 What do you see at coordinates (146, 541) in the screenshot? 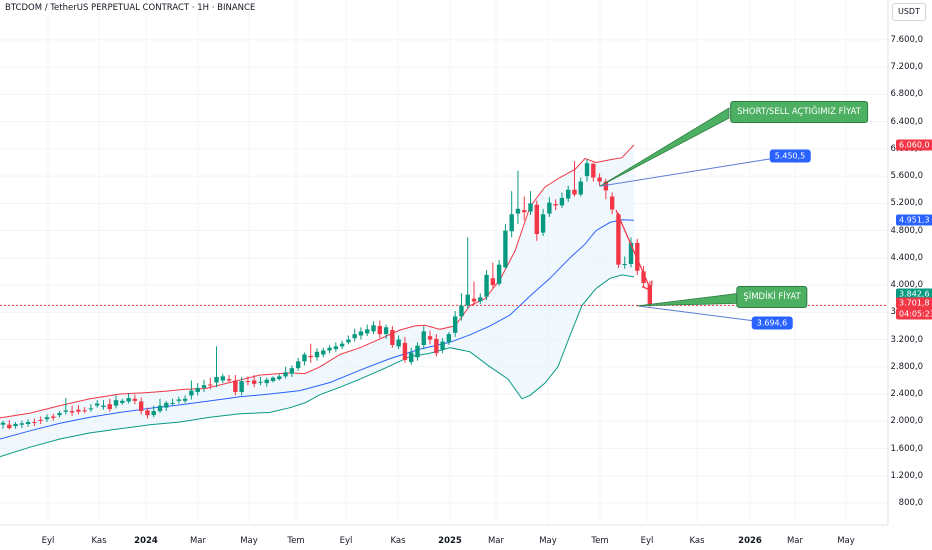
I see `x-tick-label: 2024` at bounding box center [146, 541].